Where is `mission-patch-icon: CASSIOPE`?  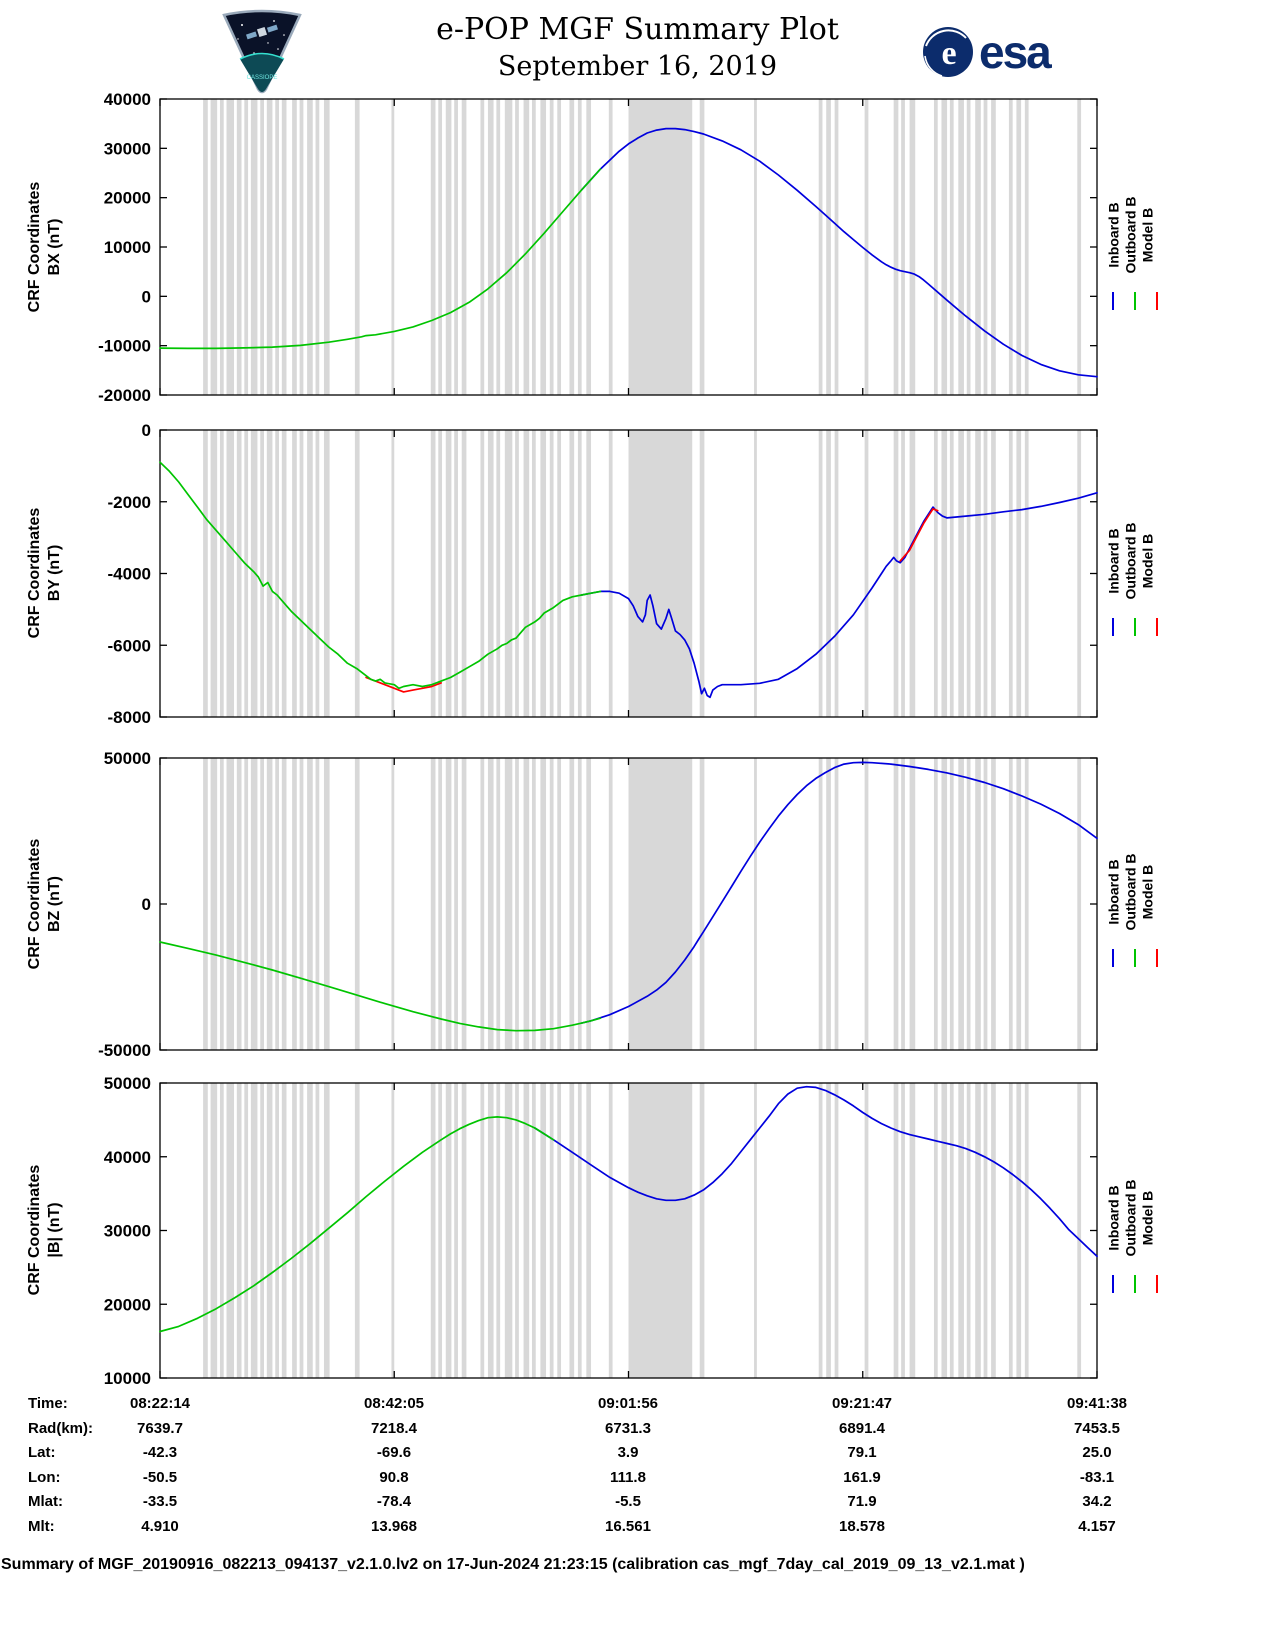 mission-patch-icon: CASSIOPE is located at coordinates (262, 51).